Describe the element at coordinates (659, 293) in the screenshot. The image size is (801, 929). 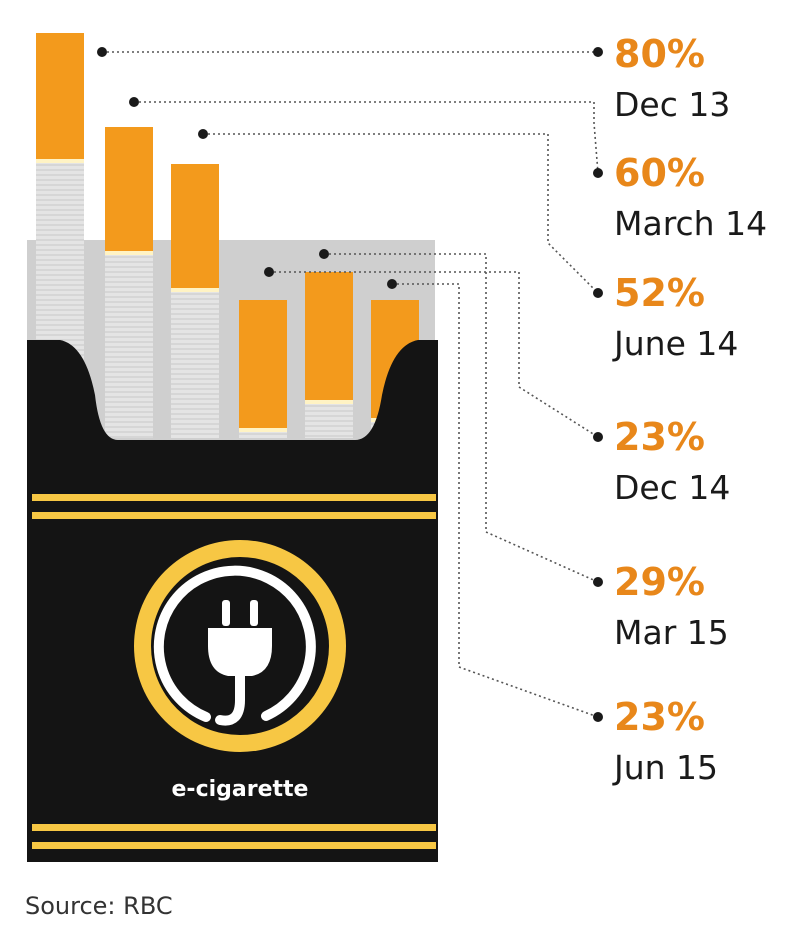
I see `data-label: 52%` at that location.